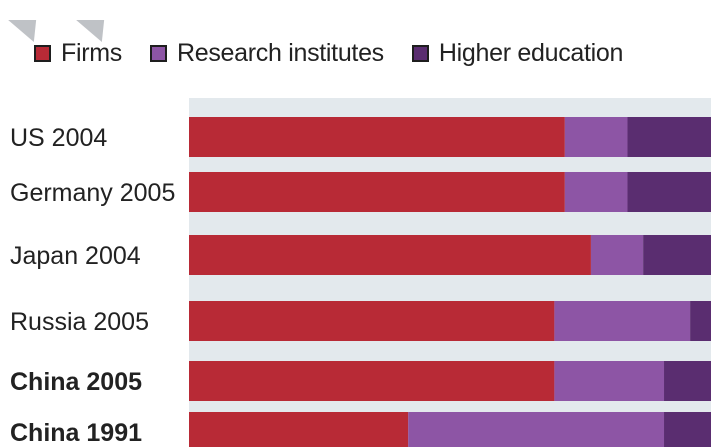  Describe the element at coordinates (79, 322) in the screenshot. I see `category-label-russia-2005: Russia 2005` at that location.